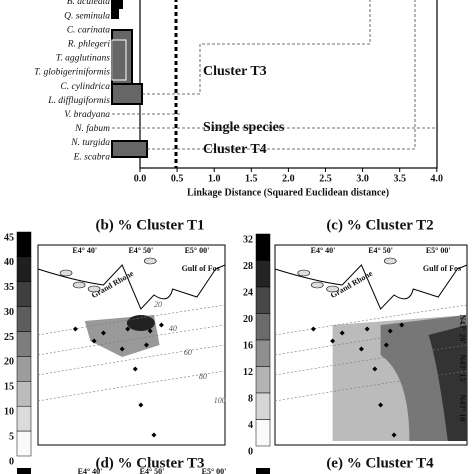  I want to click on colorbar-label: 16, so click(248, 345).